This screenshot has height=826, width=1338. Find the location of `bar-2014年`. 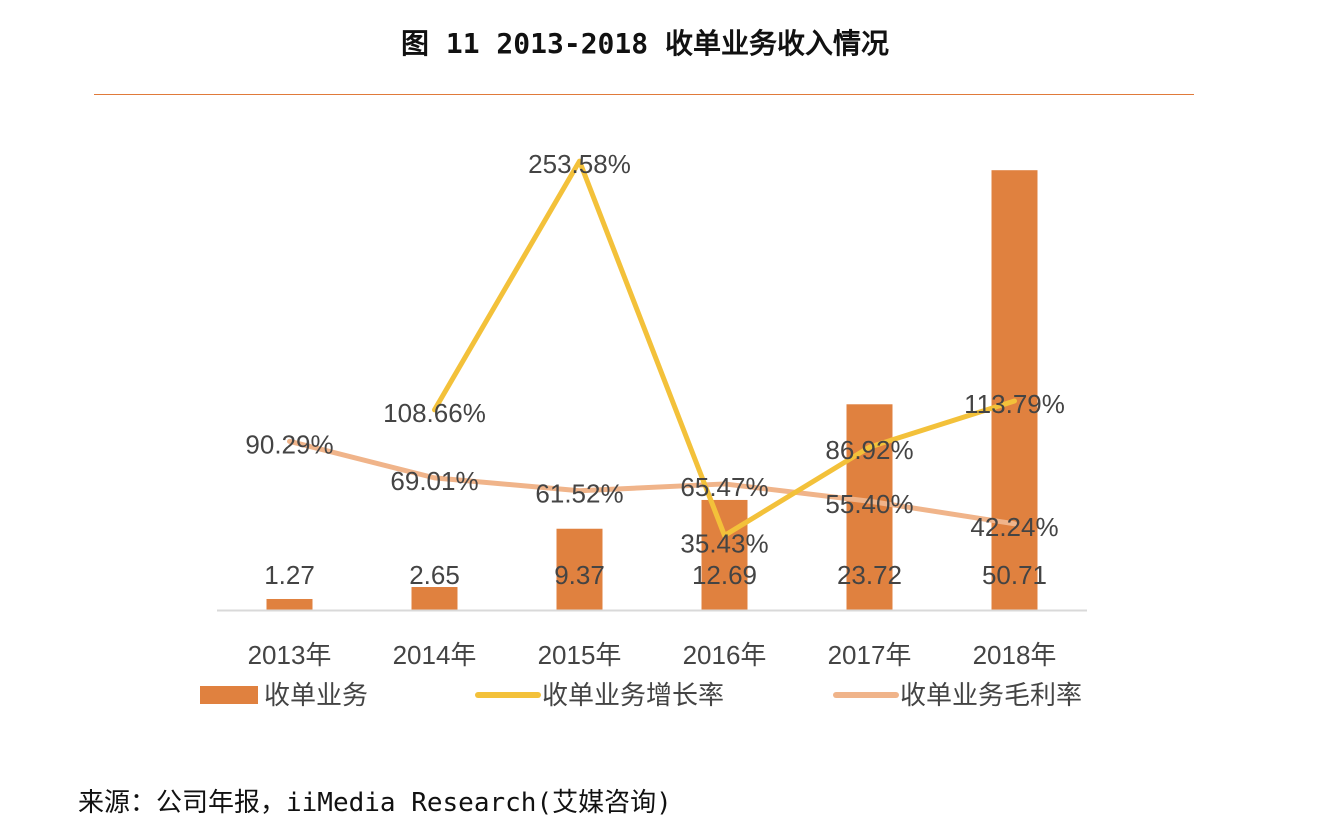

bar-2014年 is located at coordinates (434, 598).